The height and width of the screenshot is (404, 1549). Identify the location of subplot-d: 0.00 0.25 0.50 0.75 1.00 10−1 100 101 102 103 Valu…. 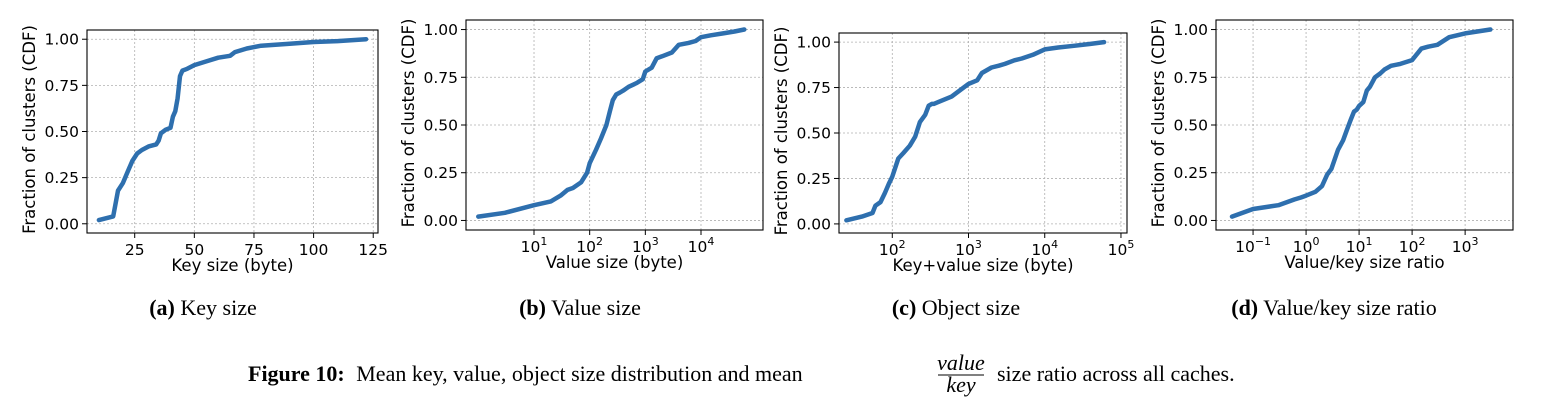
(1331, 145).